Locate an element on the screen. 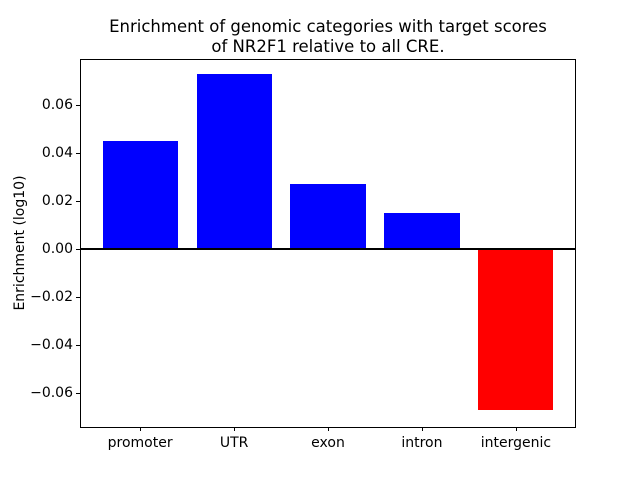 Image resolution: width=640 pixels, height=480 pixels. bar-UTR is located at coordinates (234, 161).